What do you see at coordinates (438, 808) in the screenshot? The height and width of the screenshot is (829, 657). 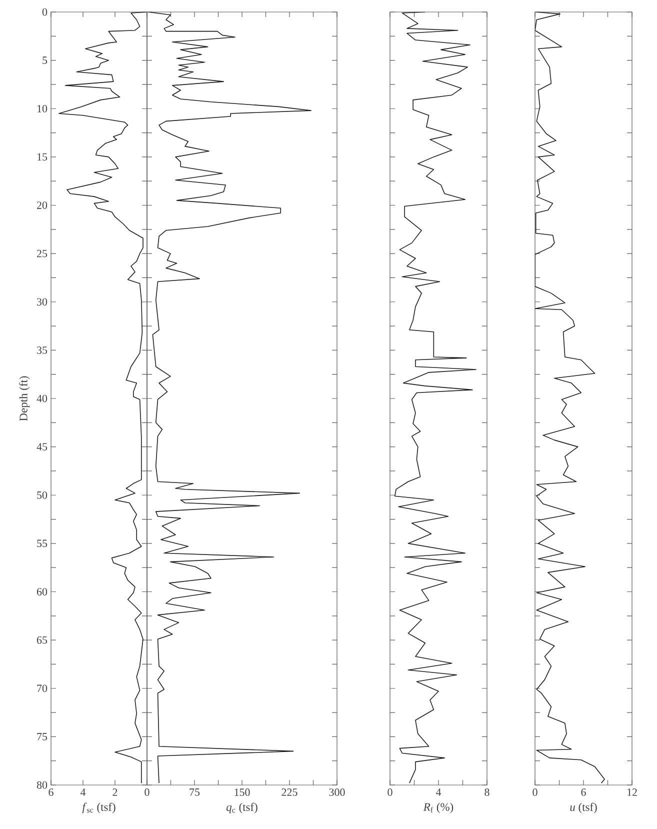 I see `x-axis-title: R$_{f}$ (%)` at bounding box center [438, 808].